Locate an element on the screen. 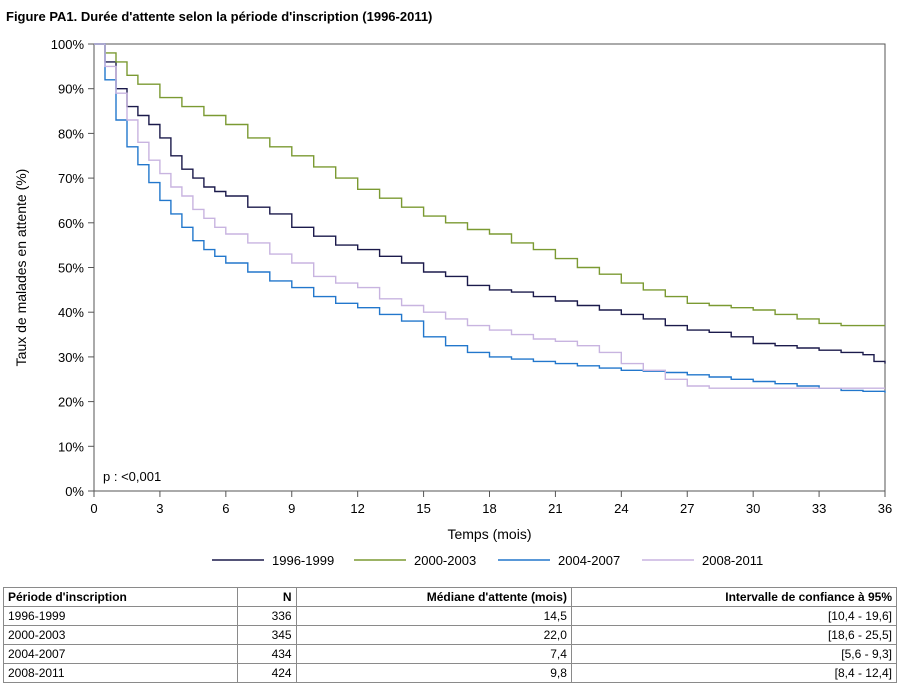  x-tick-label: 18 is located at coordinates (489, 508).